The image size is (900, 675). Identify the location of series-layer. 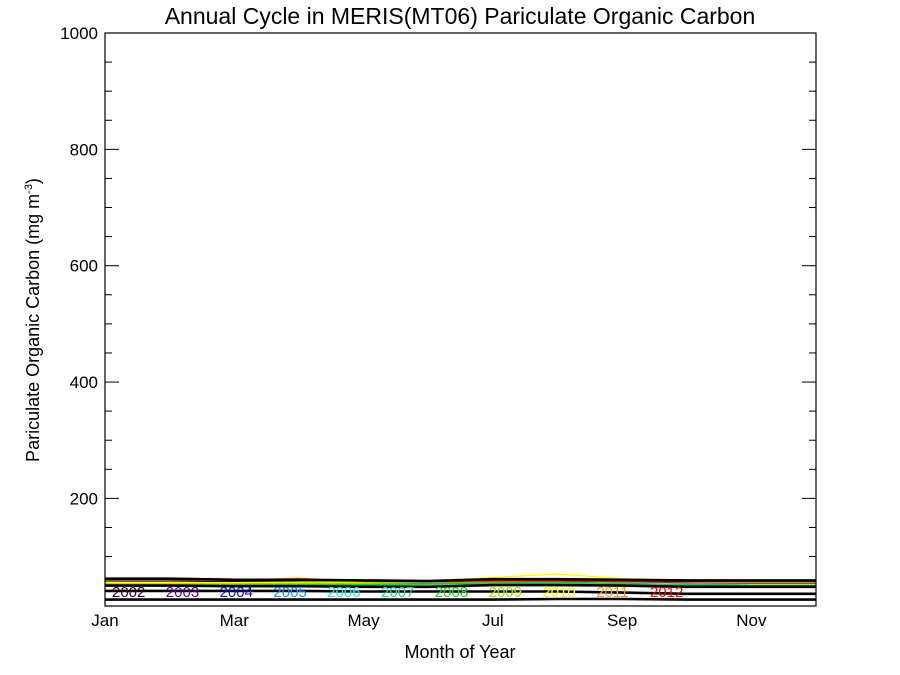
(460, 587).